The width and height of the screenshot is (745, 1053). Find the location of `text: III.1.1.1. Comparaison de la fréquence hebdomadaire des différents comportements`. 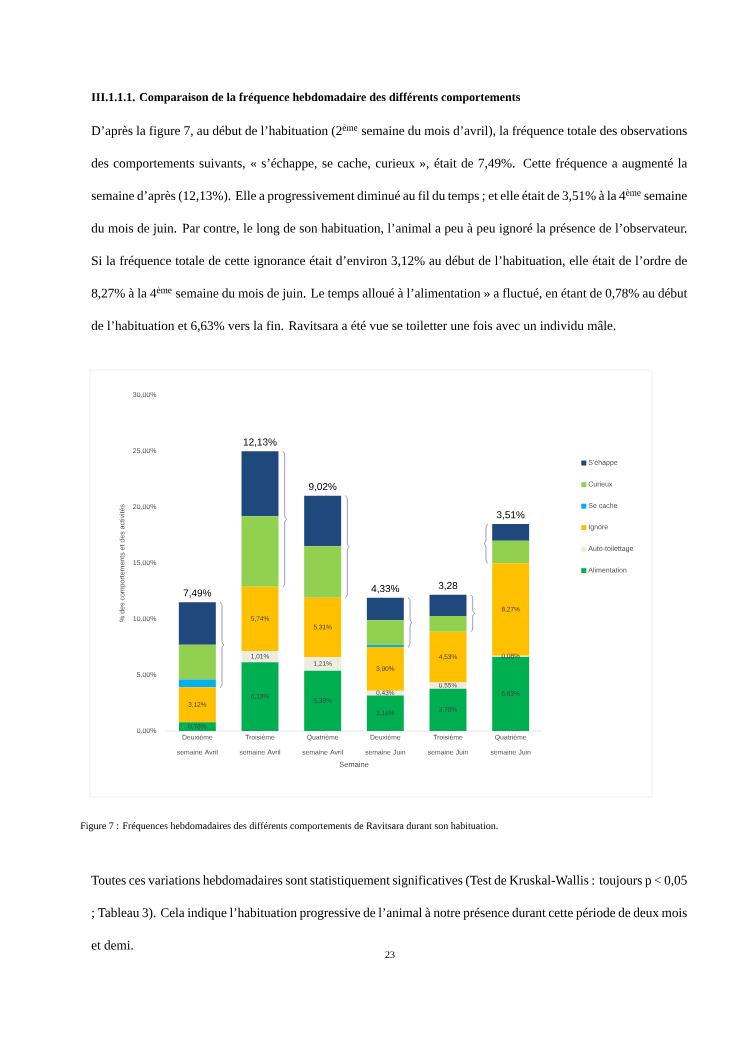

text: III.1.1.1. Comparaison de la fréquence hebdomadaire des différents comportements is located at coordinates (306, 98).